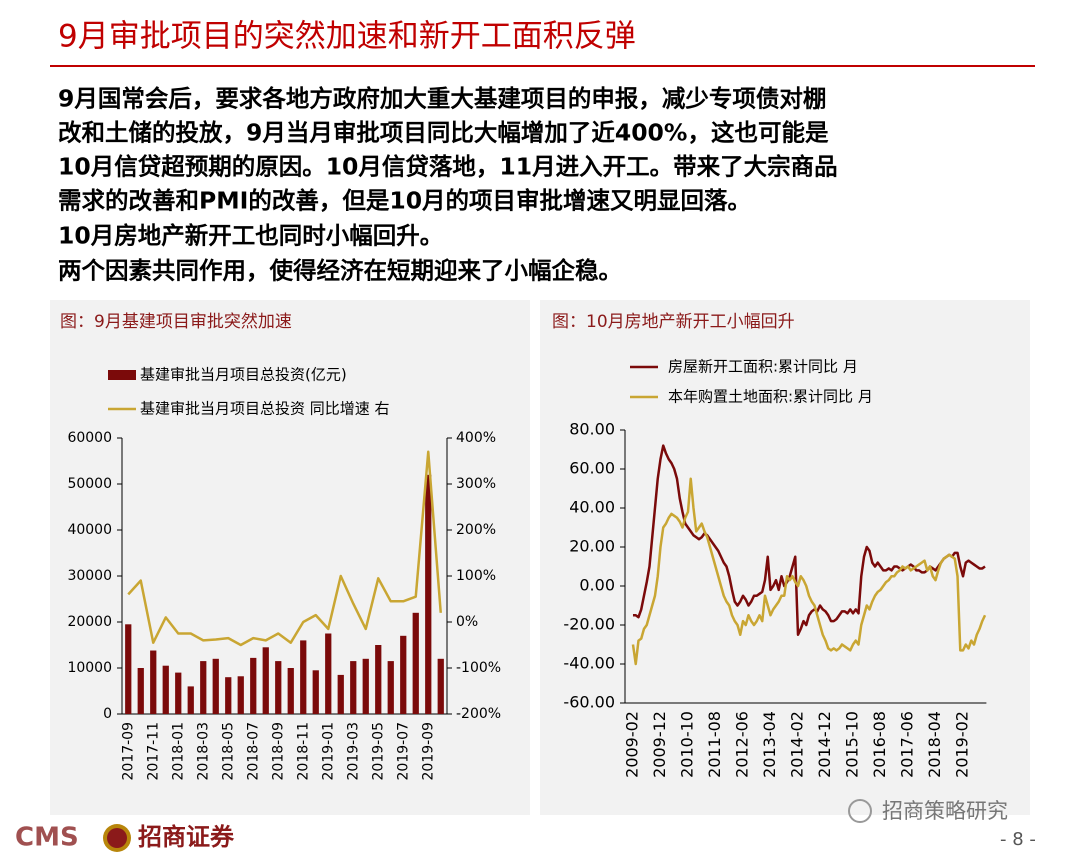 This screenshot has width=1080, height=858. I want to click on source: 招商策略研究, so click(945, 811).